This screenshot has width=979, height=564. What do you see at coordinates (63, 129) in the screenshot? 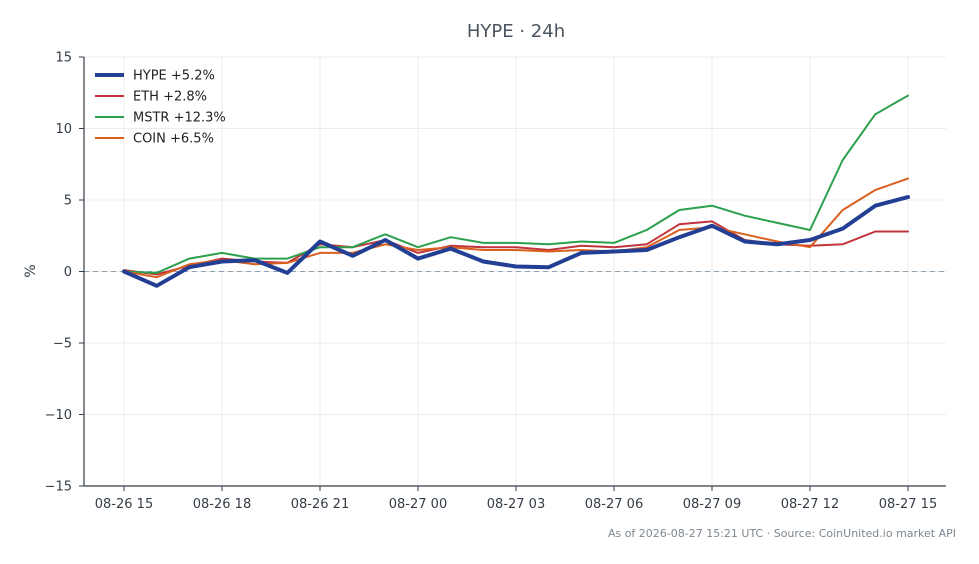
I see `y-tick-label: 10` at bounding box center [63, 129].